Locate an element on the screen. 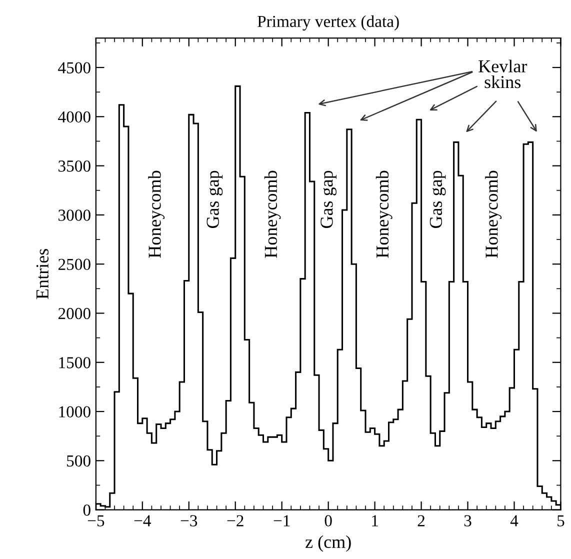 This screenshot has height=559, width=571. x-tick-label: 3 is located at coordinates (468, 520).